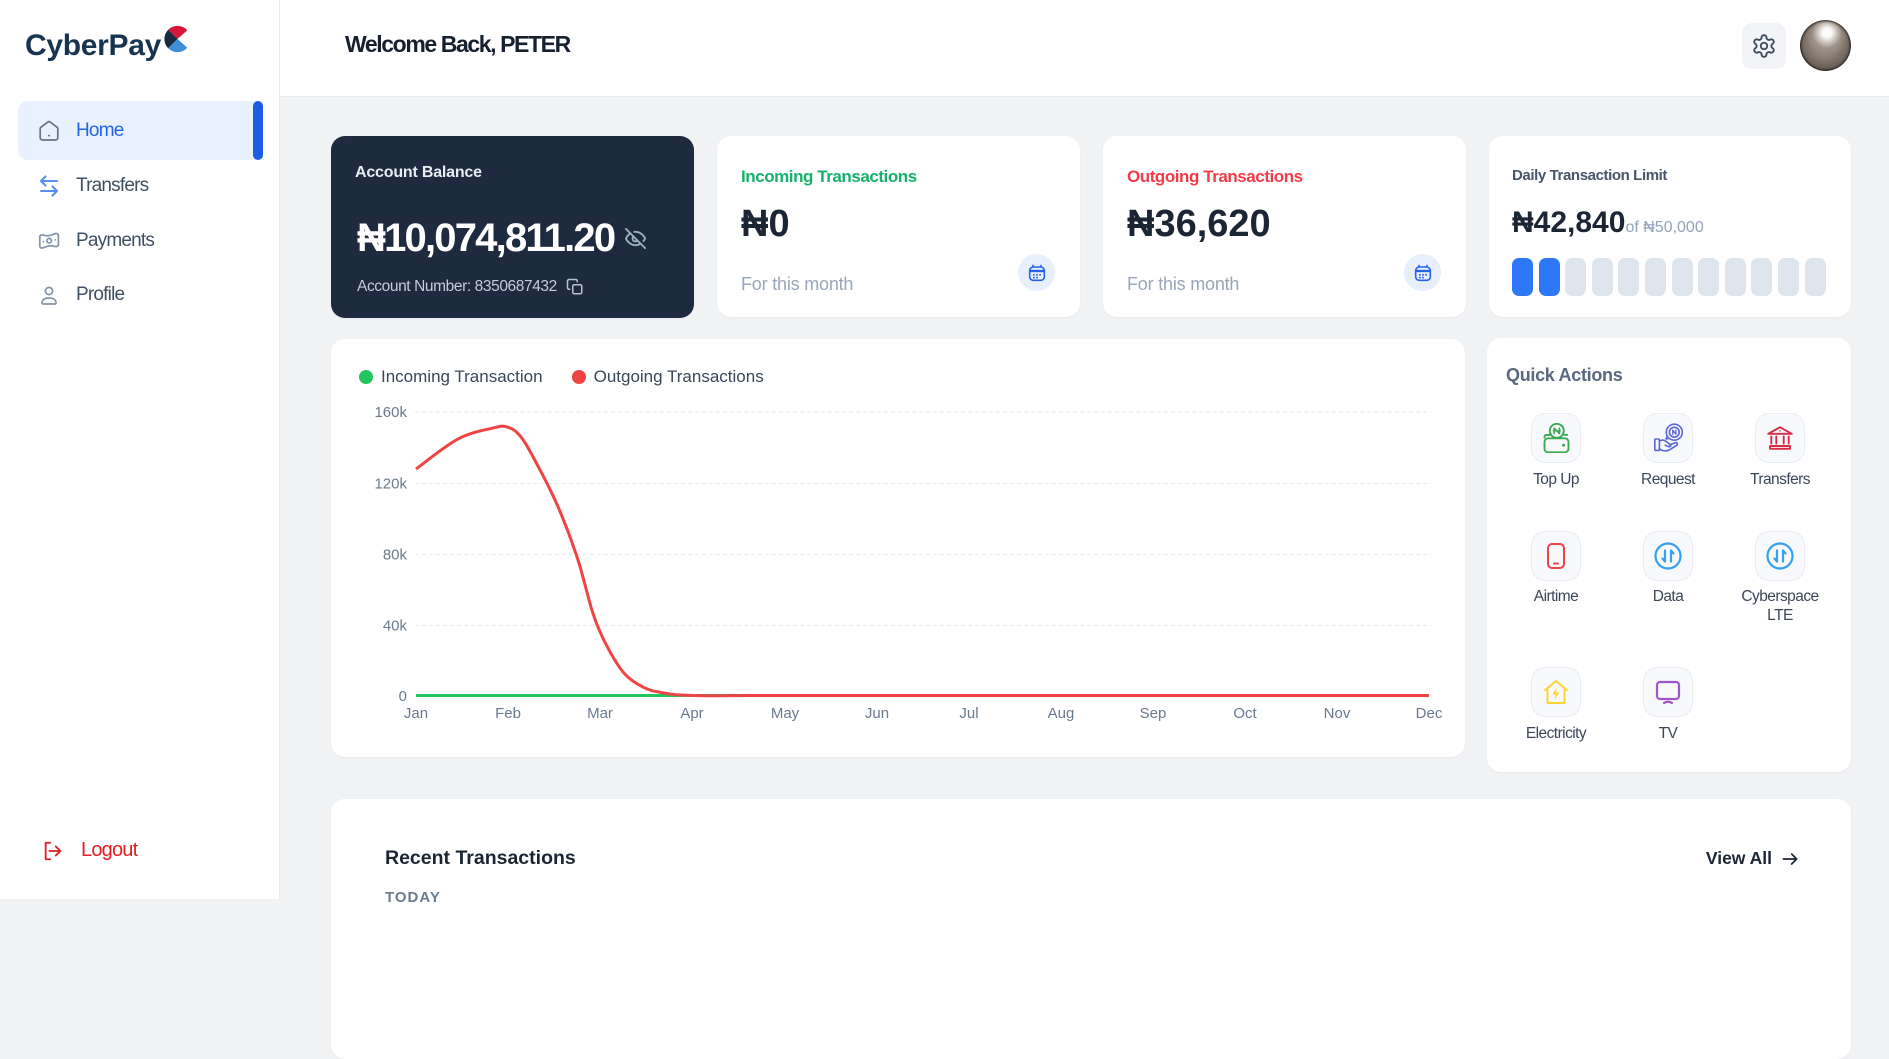 The width and height of the screenshot is (1889, 1059). Describe the element at coordinates (600, 713) in the screenshot. I see `svg-text: Mar` at that location.